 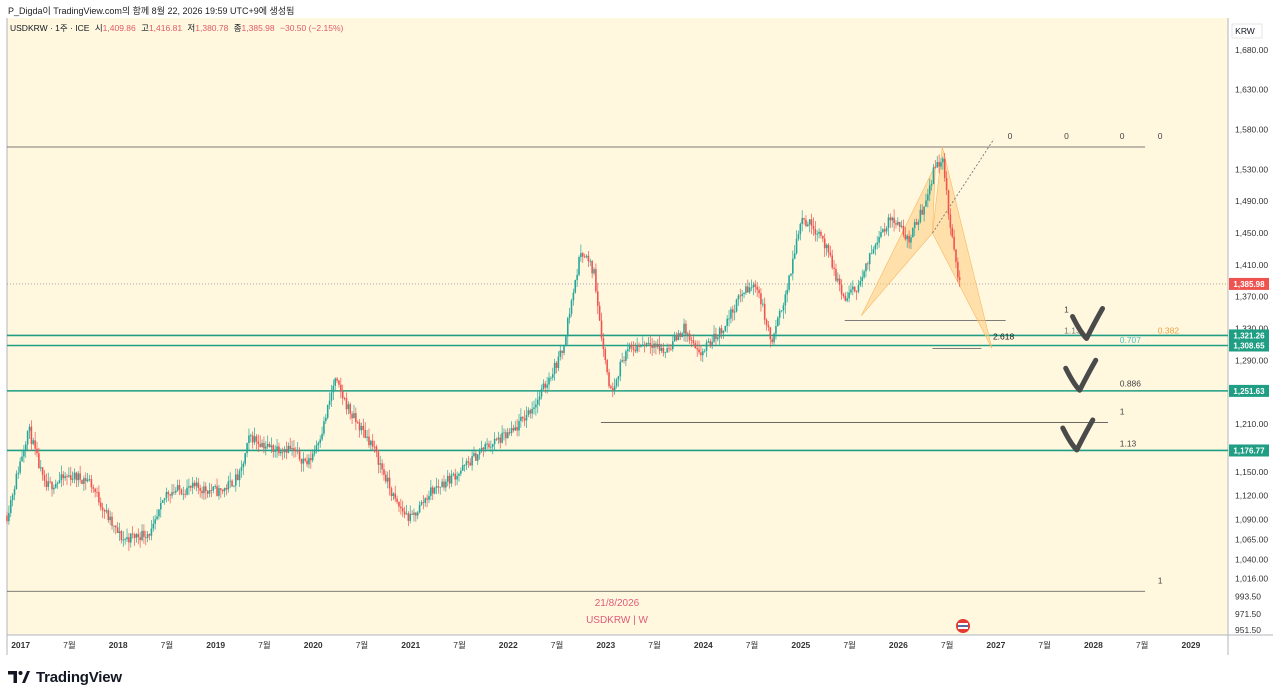 I want to click on x-tick-label-14: 2024, so click(x=703, y=645).